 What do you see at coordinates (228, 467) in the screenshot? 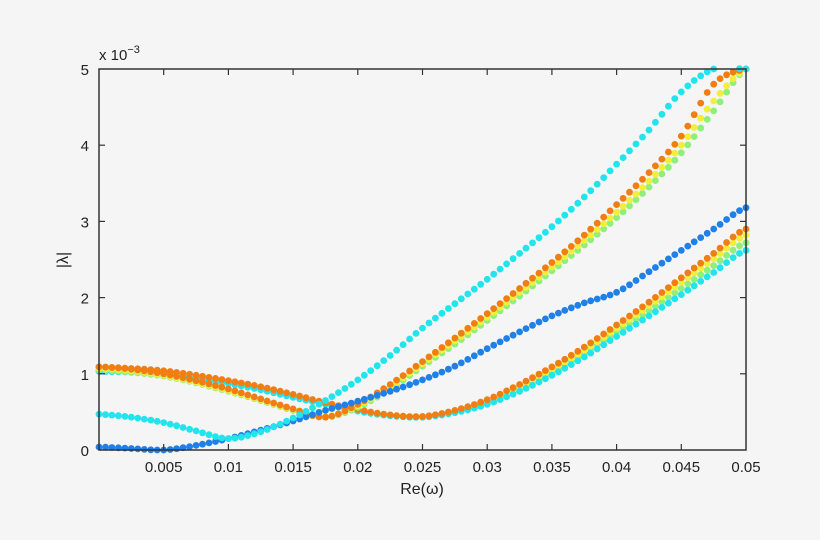
I see `x-tick-label: 0.01` at bounding box center [228, 467].